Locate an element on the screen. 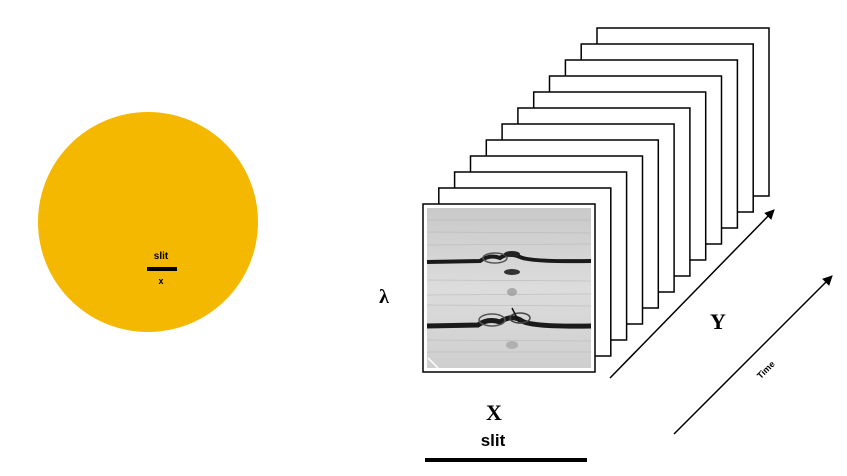  spectrogram-image is located at coordinates (509, 288).